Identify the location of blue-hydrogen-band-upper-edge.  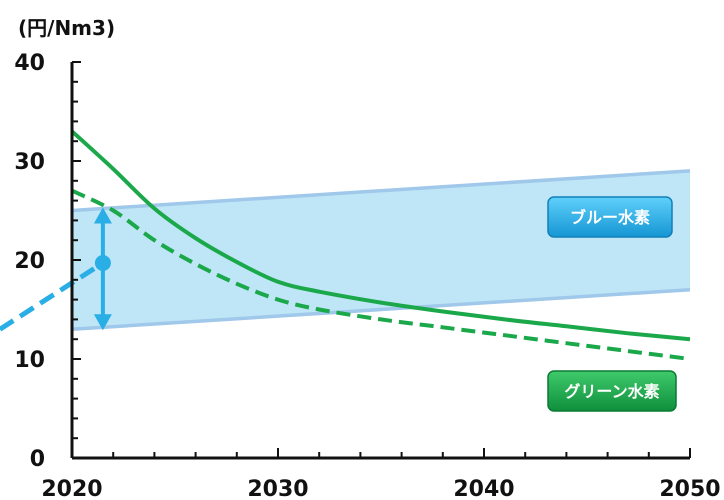
(381, 191).